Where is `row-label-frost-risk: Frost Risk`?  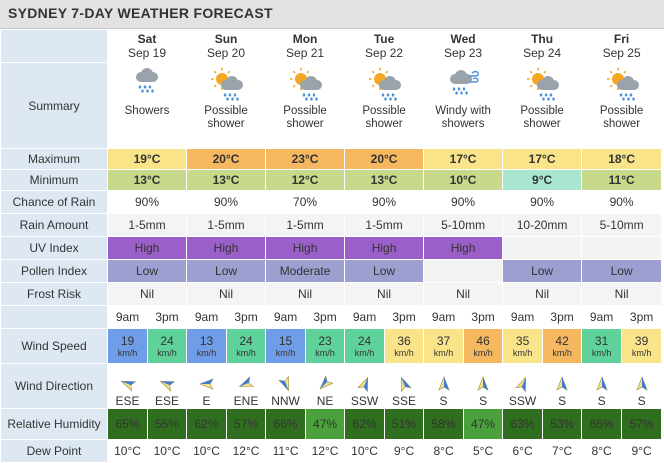 row-label-frost-risk: Frost Risk is located at coordinates (54, 294).